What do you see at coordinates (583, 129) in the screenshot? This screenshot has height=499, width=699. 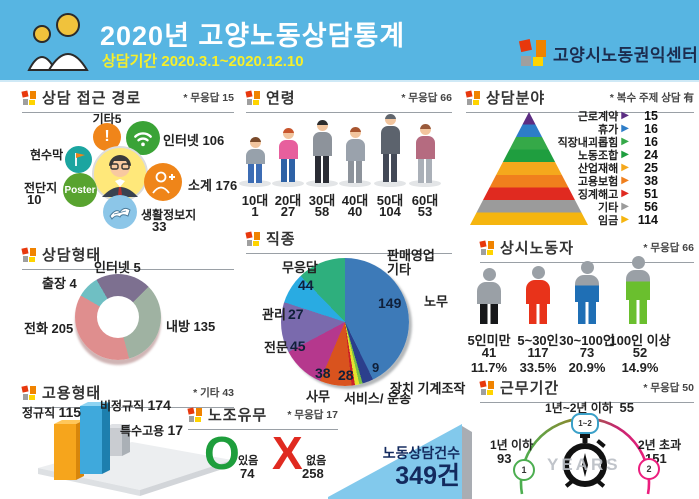 I see `field-row: 휴가 ▶ 16` at bounding box center [583, 129].